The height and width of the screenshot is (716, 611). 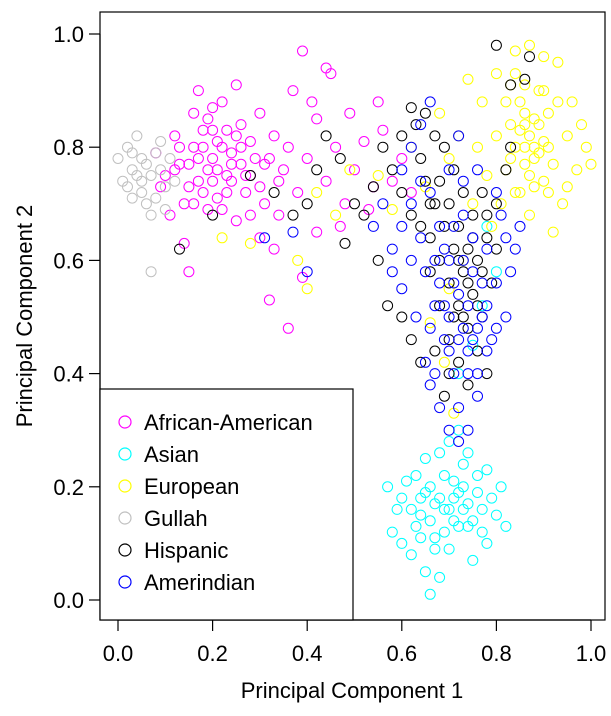 What do you see at coordinates (176, 518) in the screenshot?
I see `legend-label: Gullah` at bounding box center [176, 518].